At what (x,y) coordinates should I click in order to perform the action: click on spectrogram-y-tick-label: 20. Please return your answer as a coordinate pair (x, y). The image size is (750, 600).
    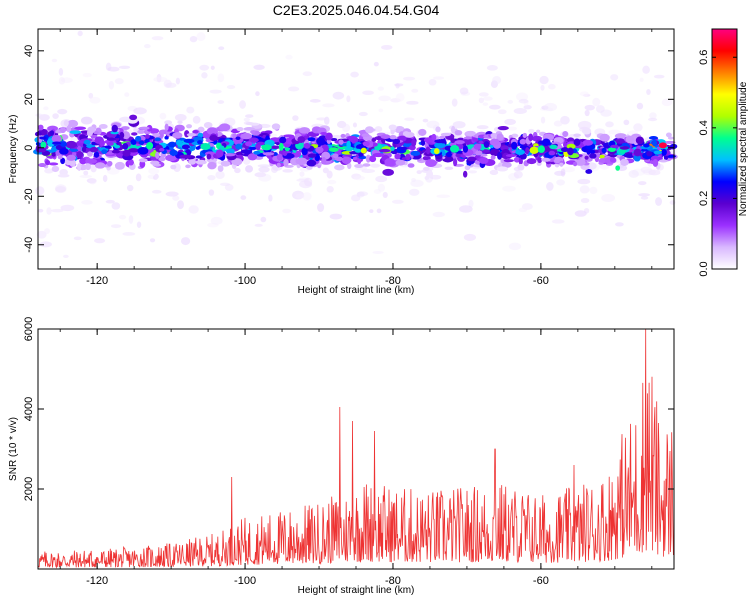
    Looking at the image, I should click on (29, 99).